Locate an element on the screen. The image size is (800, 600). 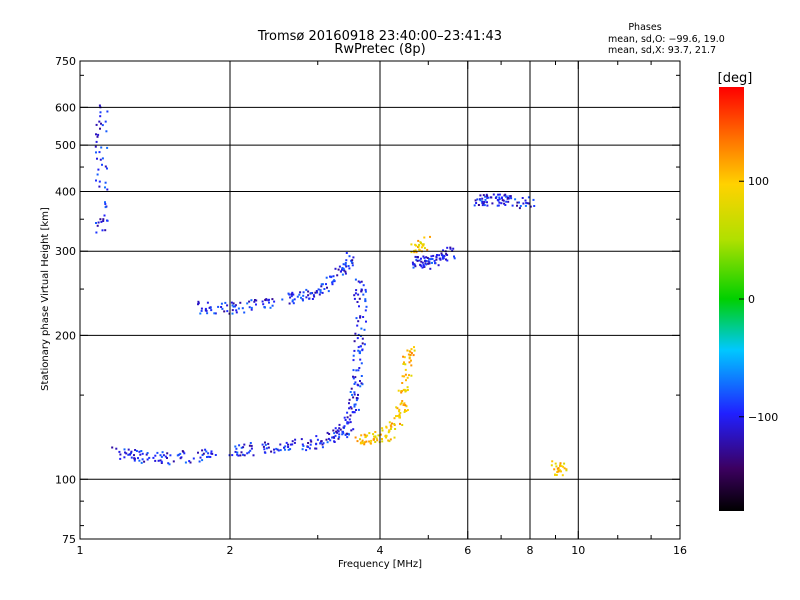
y-tick-label: 400 is located at coordinates (65, 191).